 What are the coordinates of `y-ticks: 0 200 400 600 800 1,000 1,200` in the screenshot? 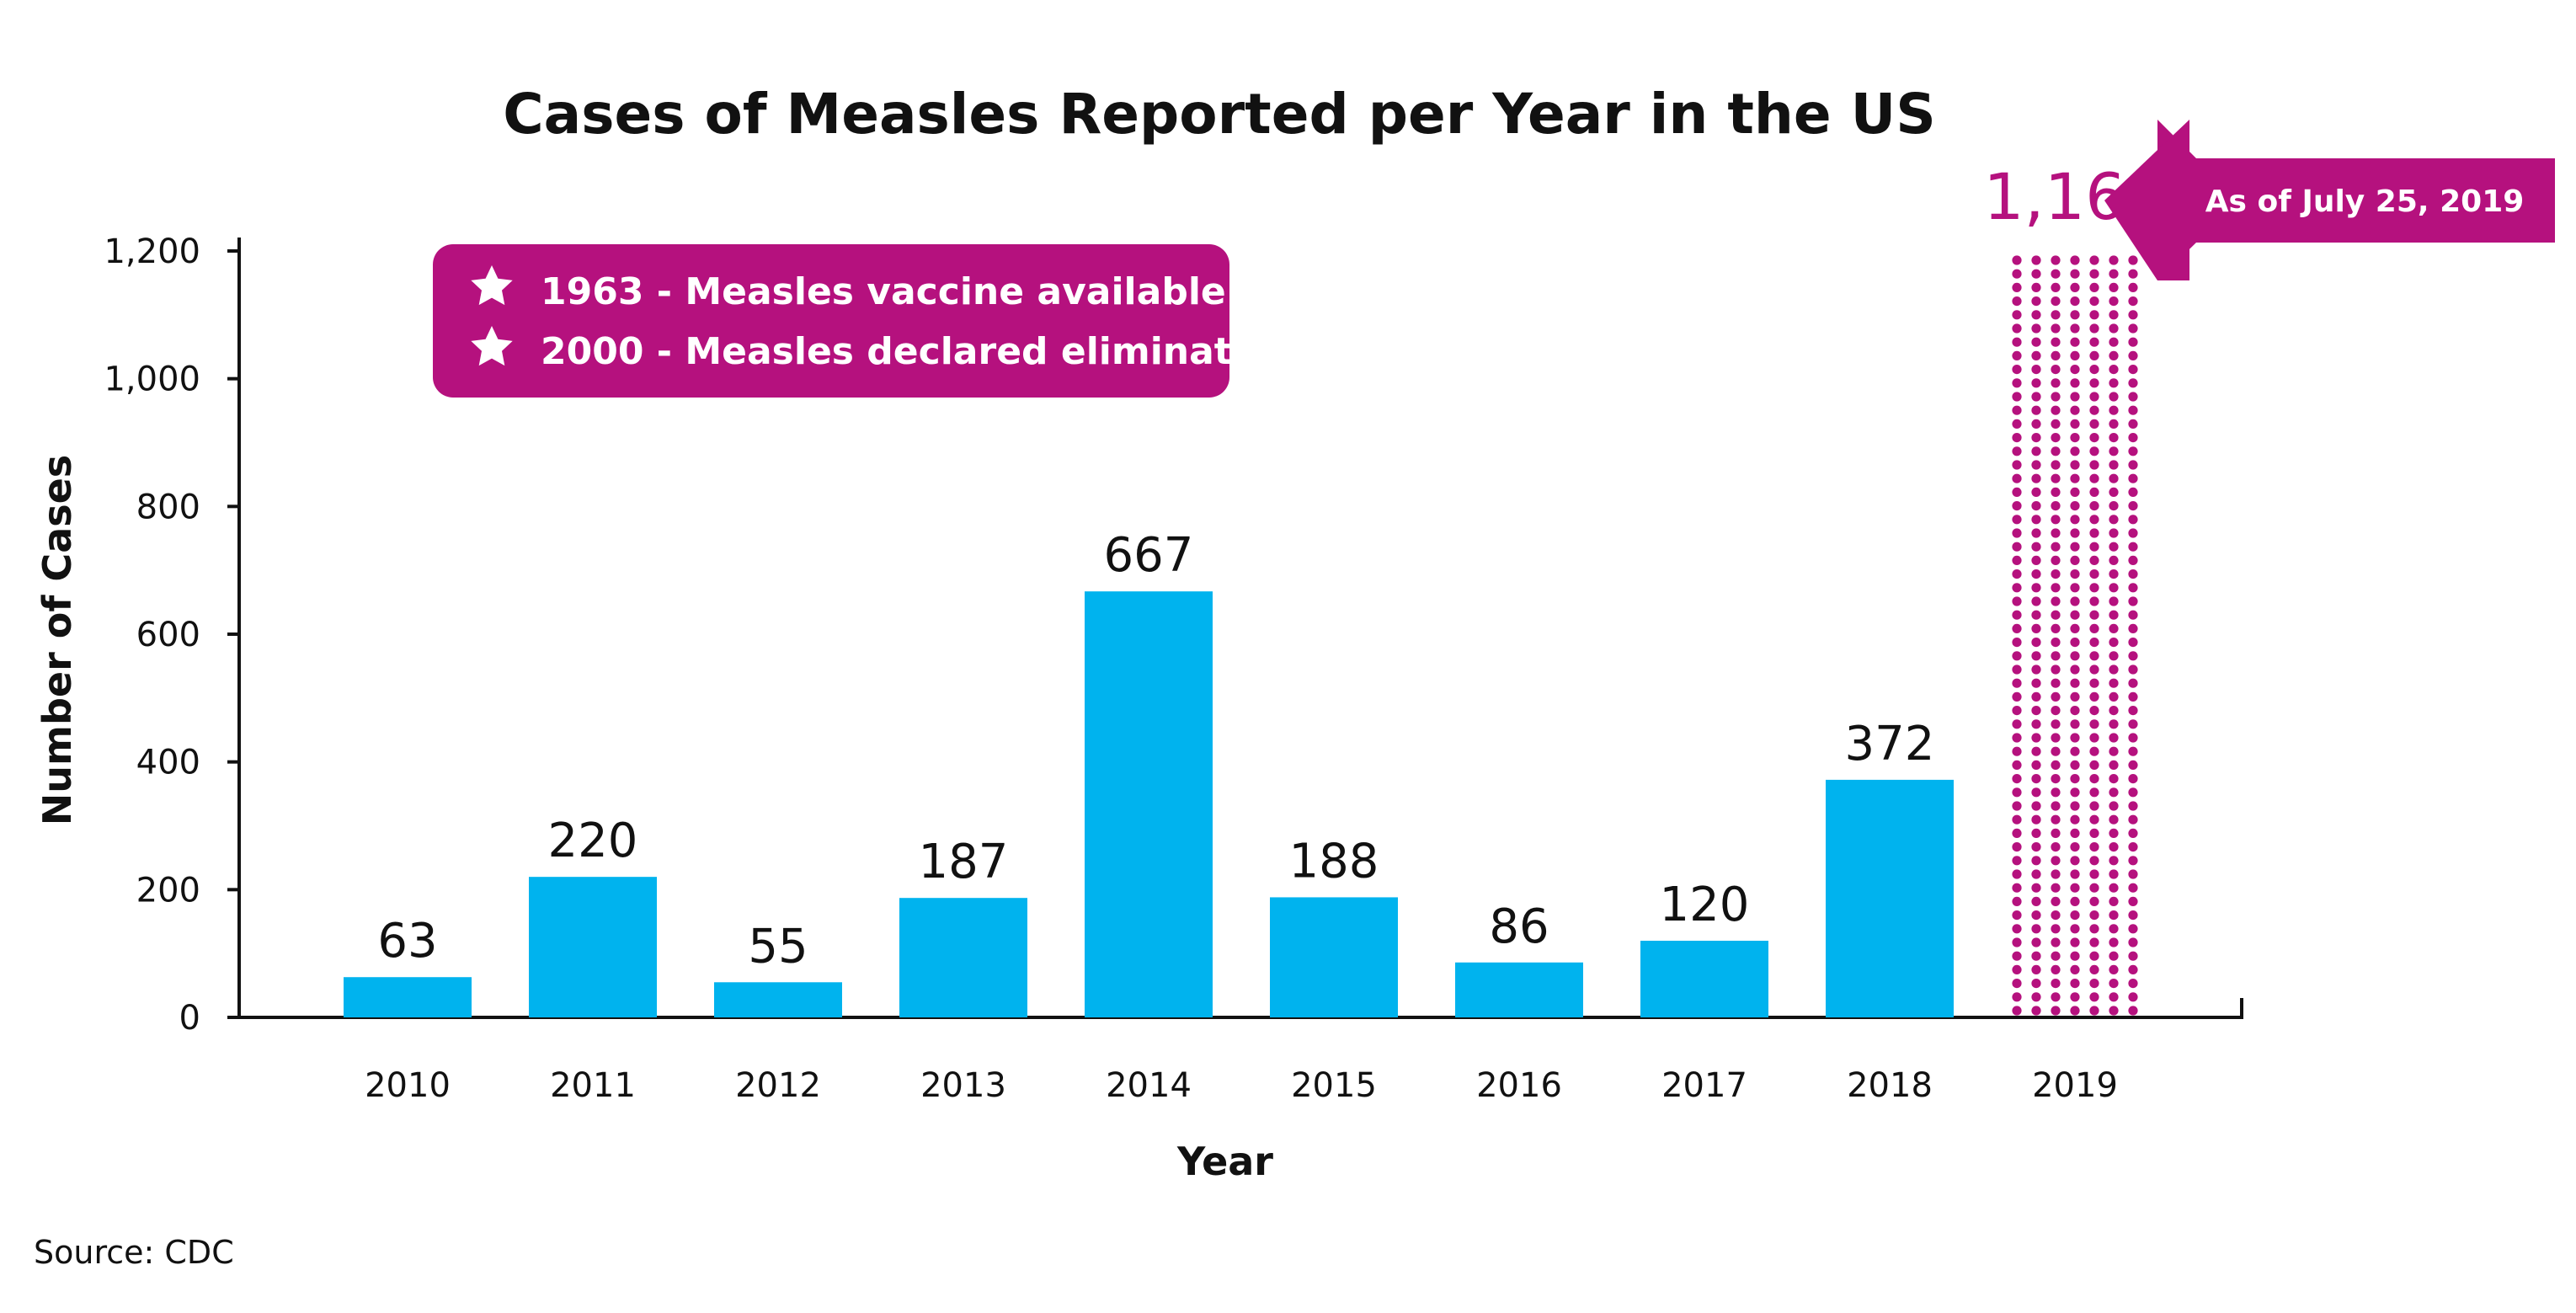 It's located at (171, 635).